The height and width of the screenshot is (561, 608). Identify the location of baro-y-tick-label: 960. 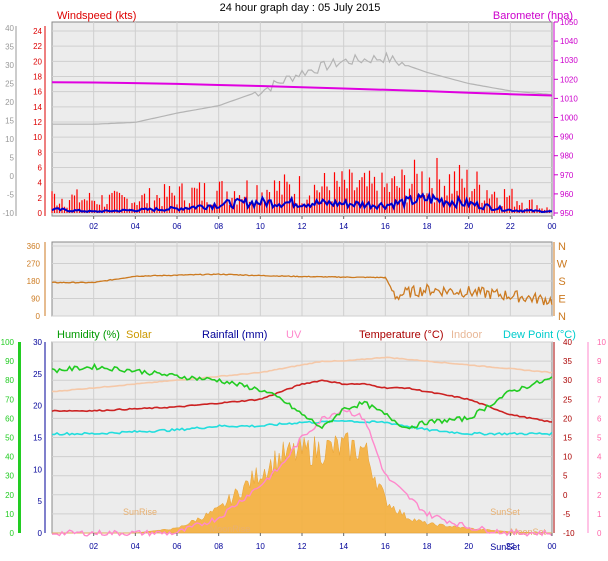
(567, 194).